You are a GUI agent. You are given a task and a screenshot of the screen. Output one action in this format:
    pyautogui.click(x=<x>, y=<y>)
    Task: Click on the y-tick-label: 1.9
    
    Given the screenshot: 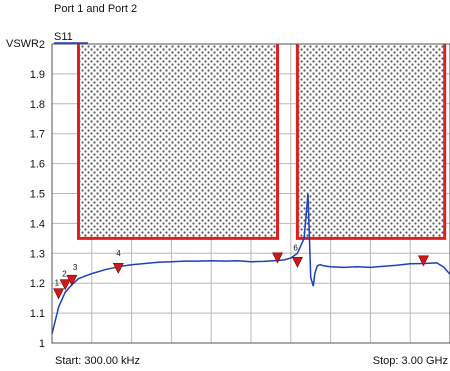 What is the action you would take?
    pyautogui.click(x=37, y=75)
    